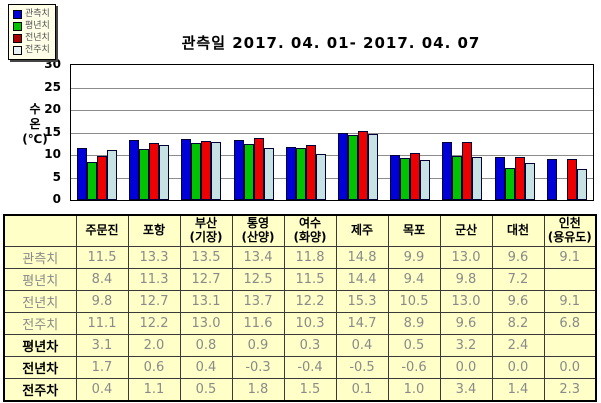 The image size is (601, 403). Describe the element at coordinates (300, 301) in the screenshot. I see `table-row: 전년치 9.8 12.7 13.1 13.7 12.2 15.3 10.5 13.0 9.6 9.1` at that location.